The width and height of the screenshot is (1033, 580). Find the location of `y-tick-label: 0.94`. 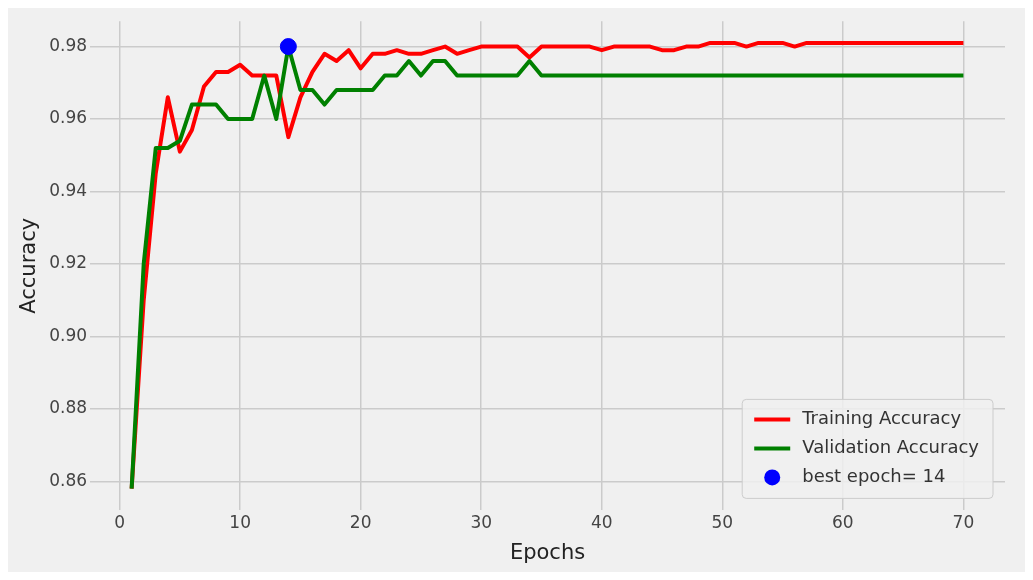

y-tick-label: 0.94 is located at coordinates (68, 189).